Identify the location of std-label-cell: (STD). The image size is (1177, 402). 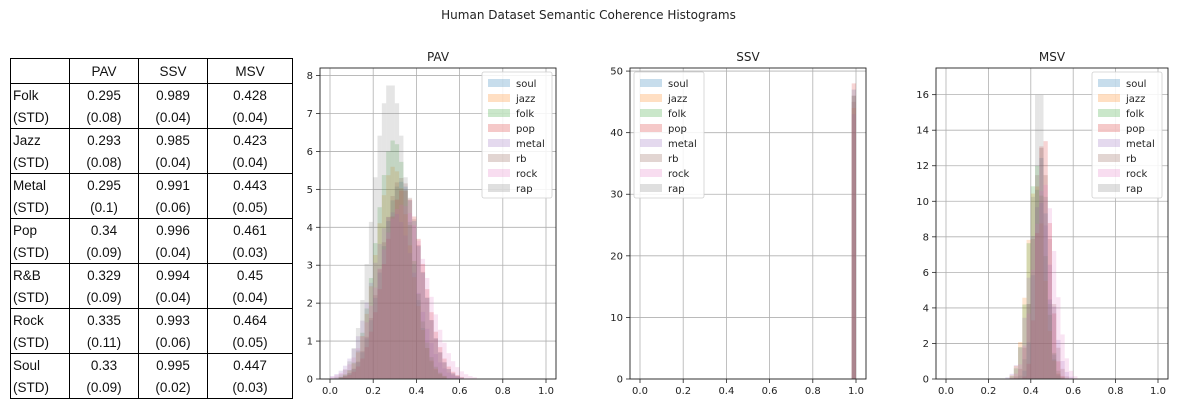
(40, 387).